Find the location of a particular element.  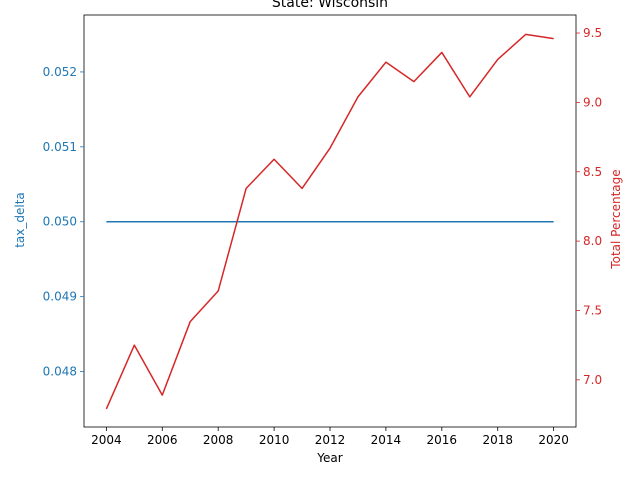

right-y-tick-label: 8.5 is located at coordinates (592, 172).